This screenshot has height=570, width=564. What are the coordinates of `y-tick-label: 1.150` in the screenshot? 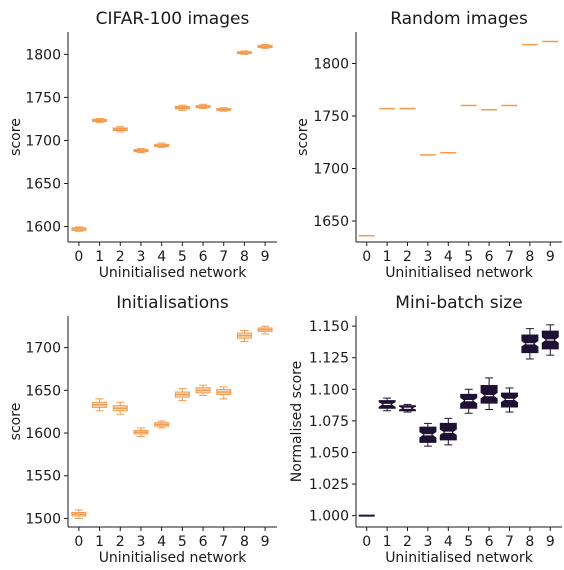 It's located at (329, 327).